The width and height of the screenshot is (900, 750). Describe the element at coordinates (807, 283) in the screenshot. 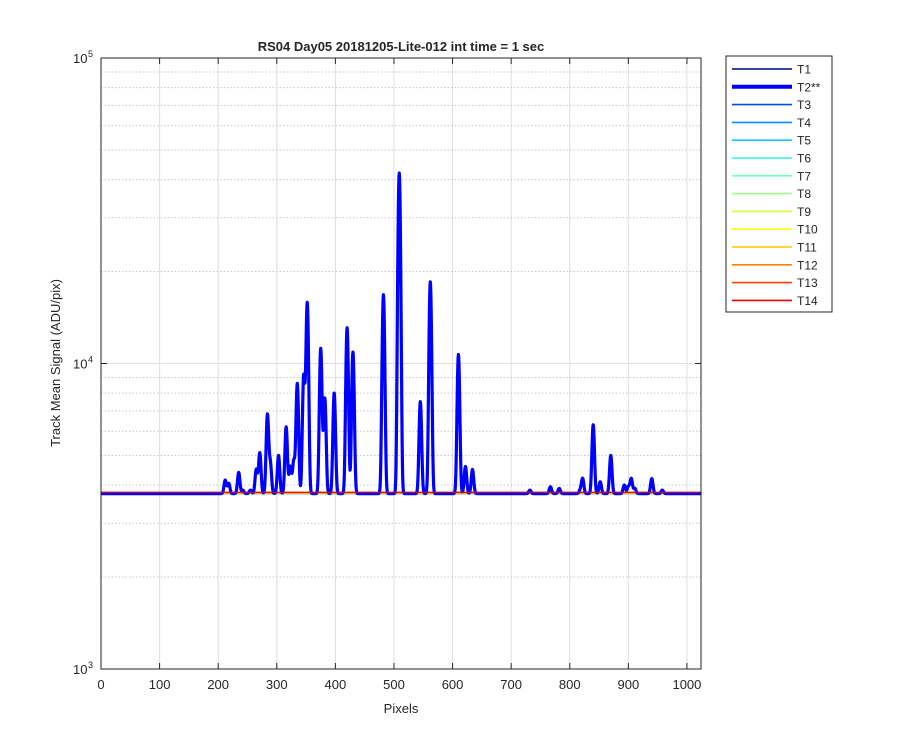

I see `legend-label: T13` at that location.